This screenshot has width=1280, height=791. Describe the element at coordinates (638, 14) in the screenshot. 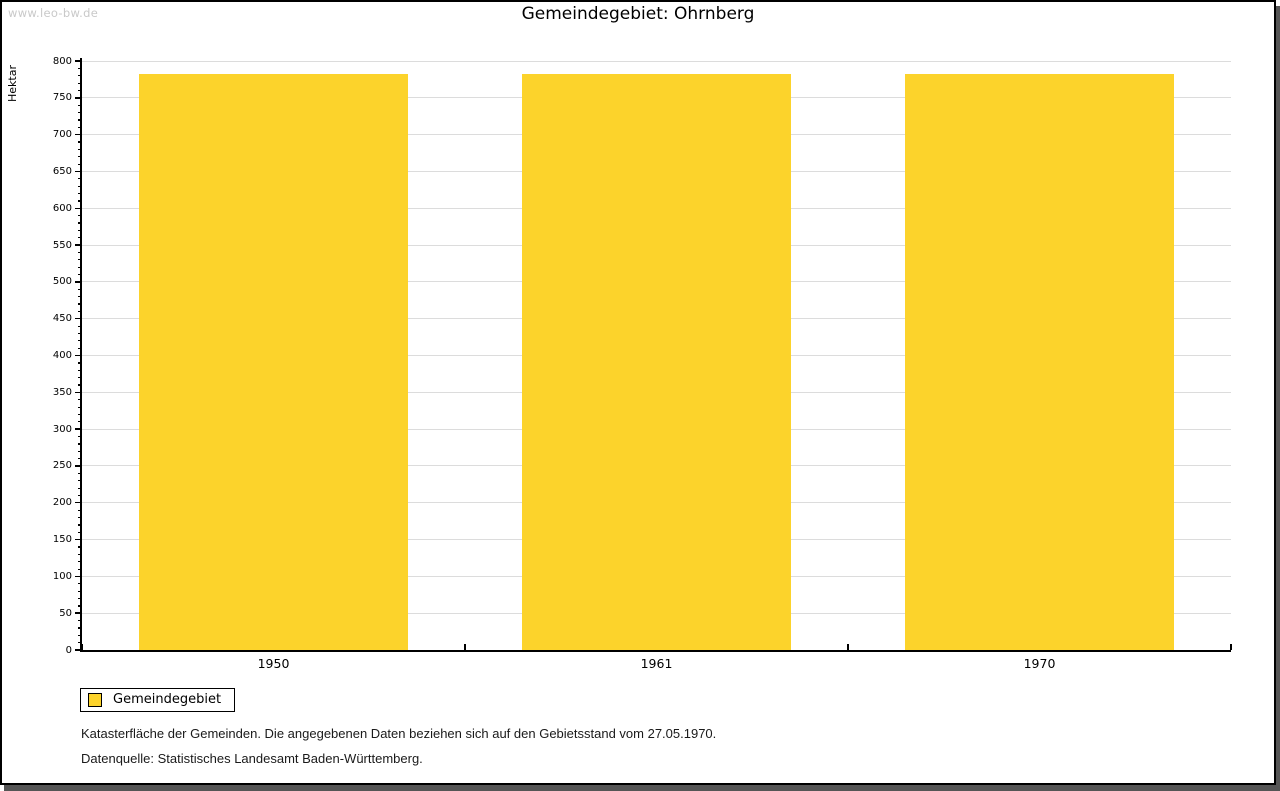

I see `chart-title: Gemeindegebiet: Ohrnberg` at that location.